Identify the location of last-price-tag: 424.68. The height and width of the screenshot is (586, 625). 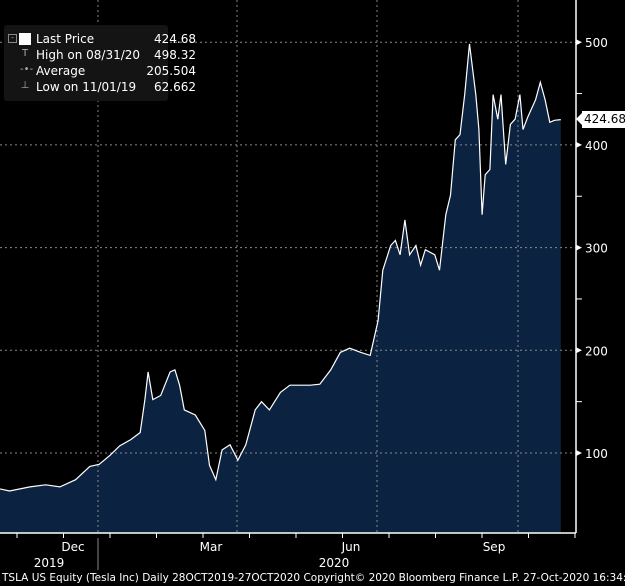
(600, 119).